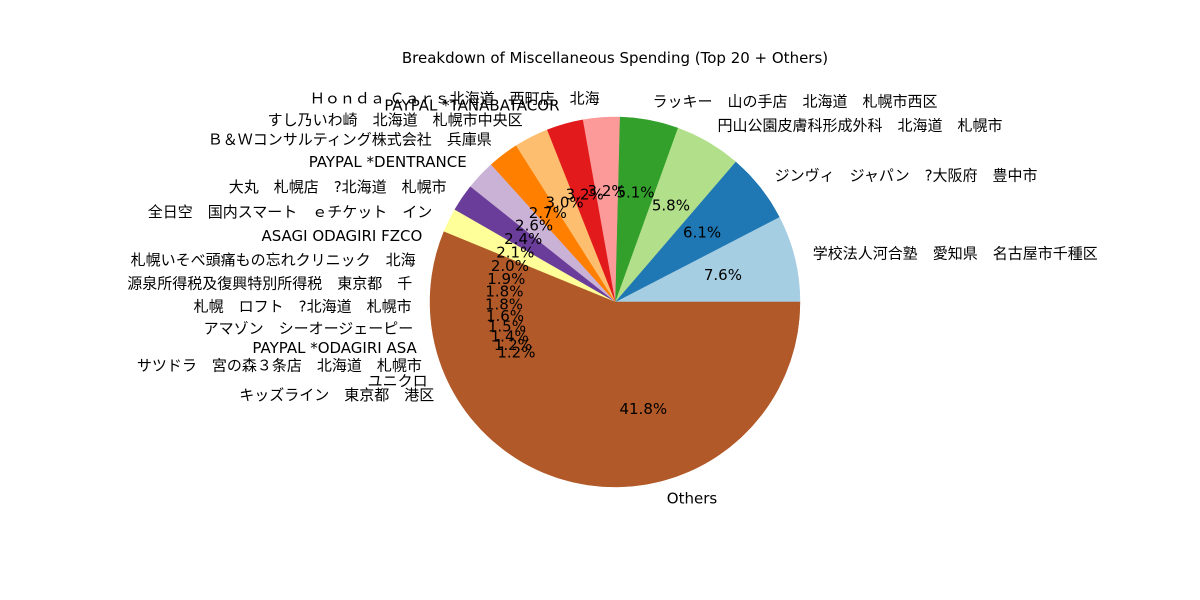 The image size is (1200, 600). What do you see at coordinates (398, 381) in the screenshot?
I see `slice-label: ユニクロ` at bounding box center [398, 381].